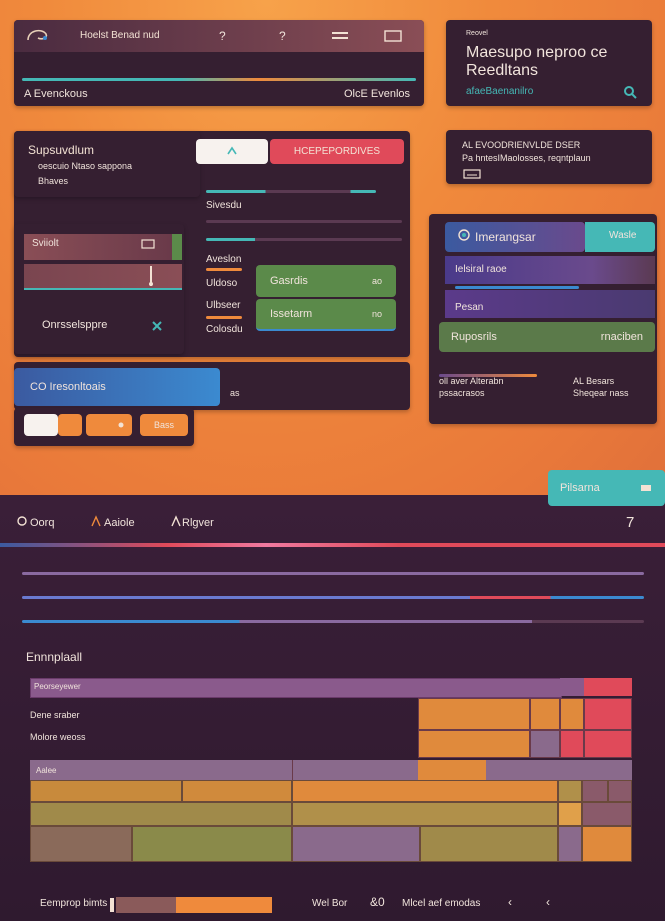 This screenshot has width=665, height=921. I want to click on lang-item-2-bar, so click(517, 287).